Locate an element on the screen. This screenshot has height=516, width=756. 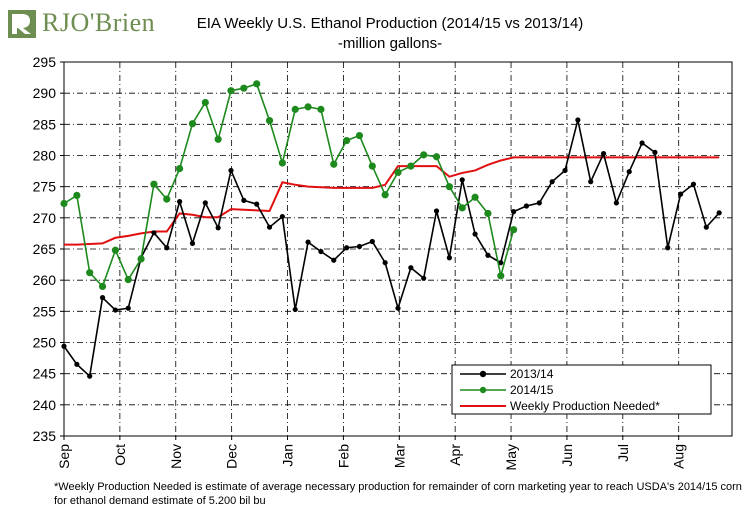
legend-label: Weekly Production Needed* is located at coordinates (585, 406).